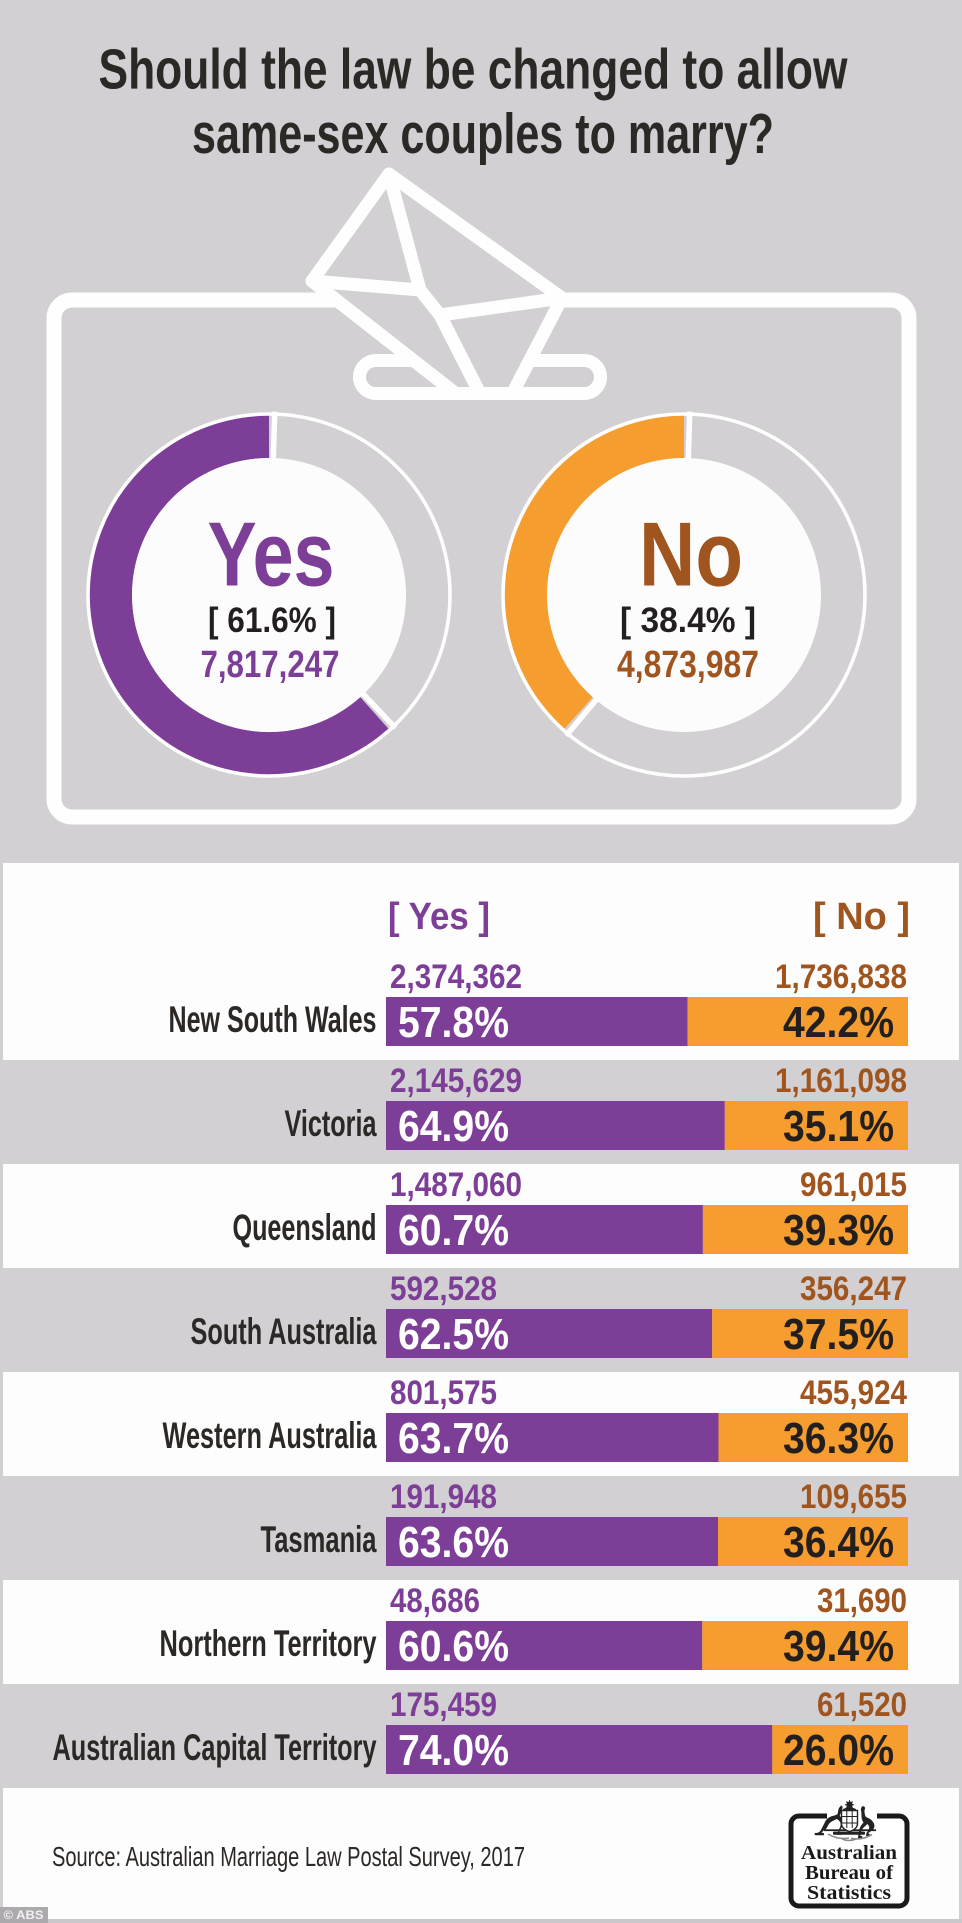  I want to click on svg-text: [ Yes ], so click(439, 917).